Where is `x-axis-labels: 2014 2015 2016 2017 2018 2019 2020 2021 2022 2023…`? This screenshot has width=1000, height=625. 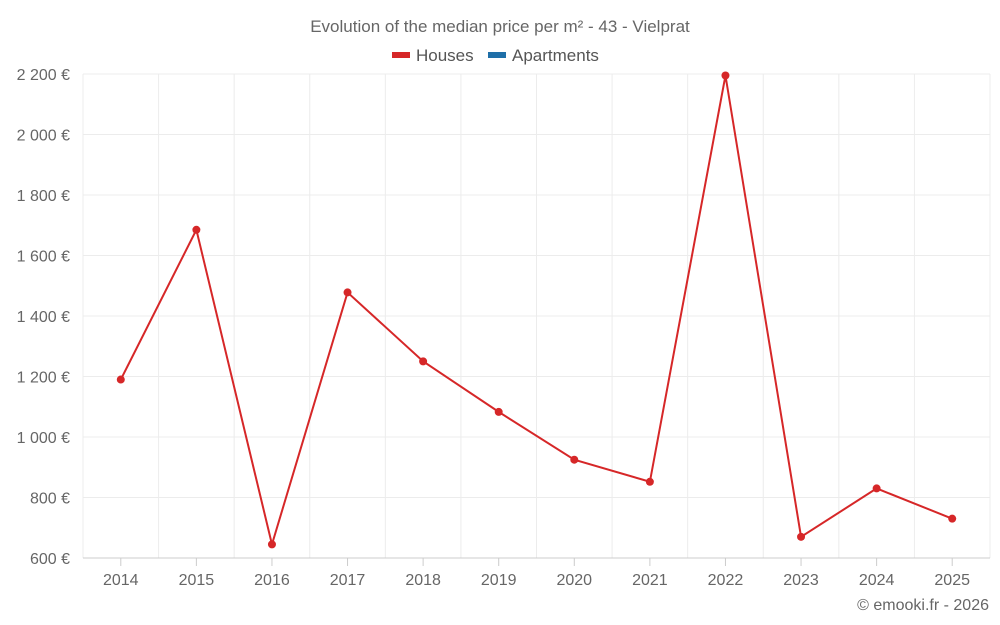
x-axis-labels: 2014 2015 2016 2017 2018 2019 2020 2021 2022 2023… is located at coordinates (536, 580).